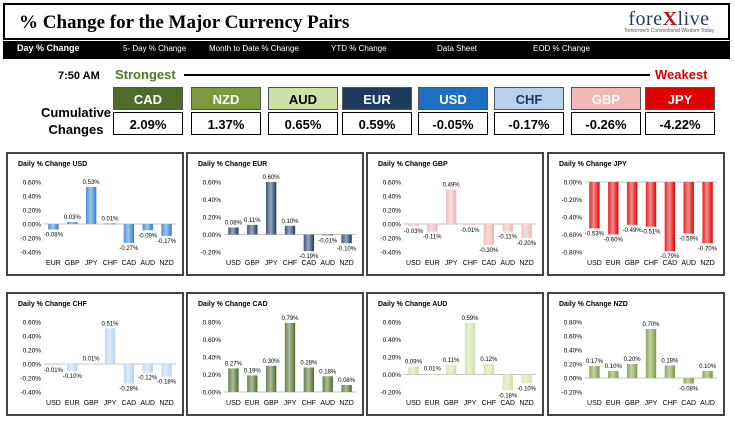 This screenshot has width=735, height=434. I want to click on x-tick-label: AUD, so click(147, 263).